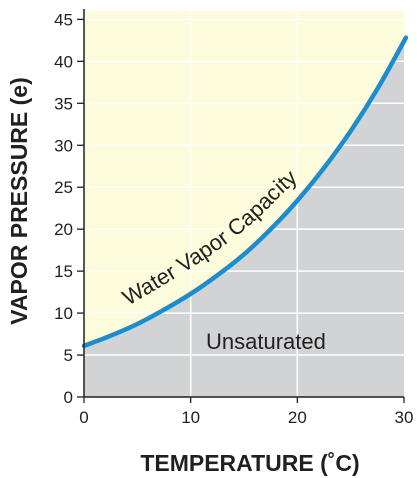  I want to click on y-tick-label: 25, so click(63, 187).